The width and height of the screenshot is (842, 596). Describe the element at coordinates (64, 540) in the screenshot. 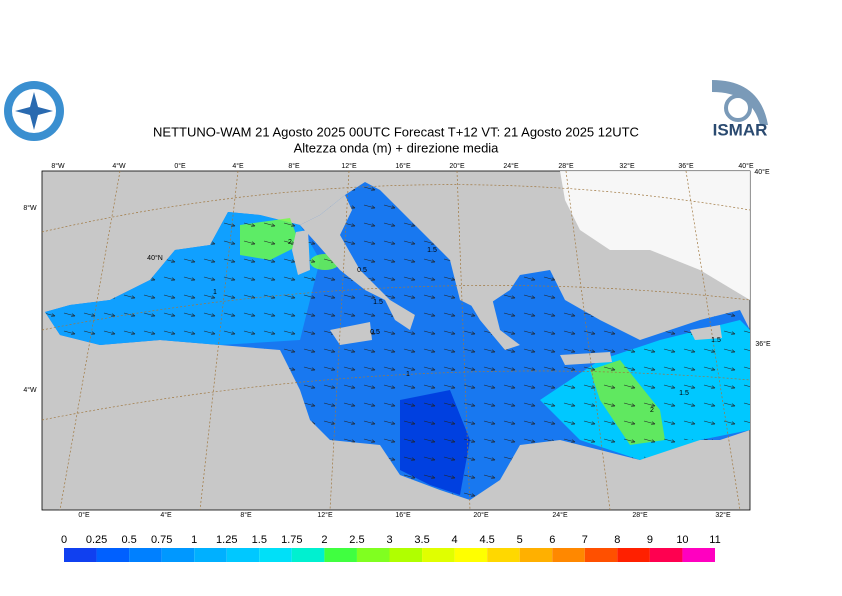

I see `legend-label: 0` at that location.